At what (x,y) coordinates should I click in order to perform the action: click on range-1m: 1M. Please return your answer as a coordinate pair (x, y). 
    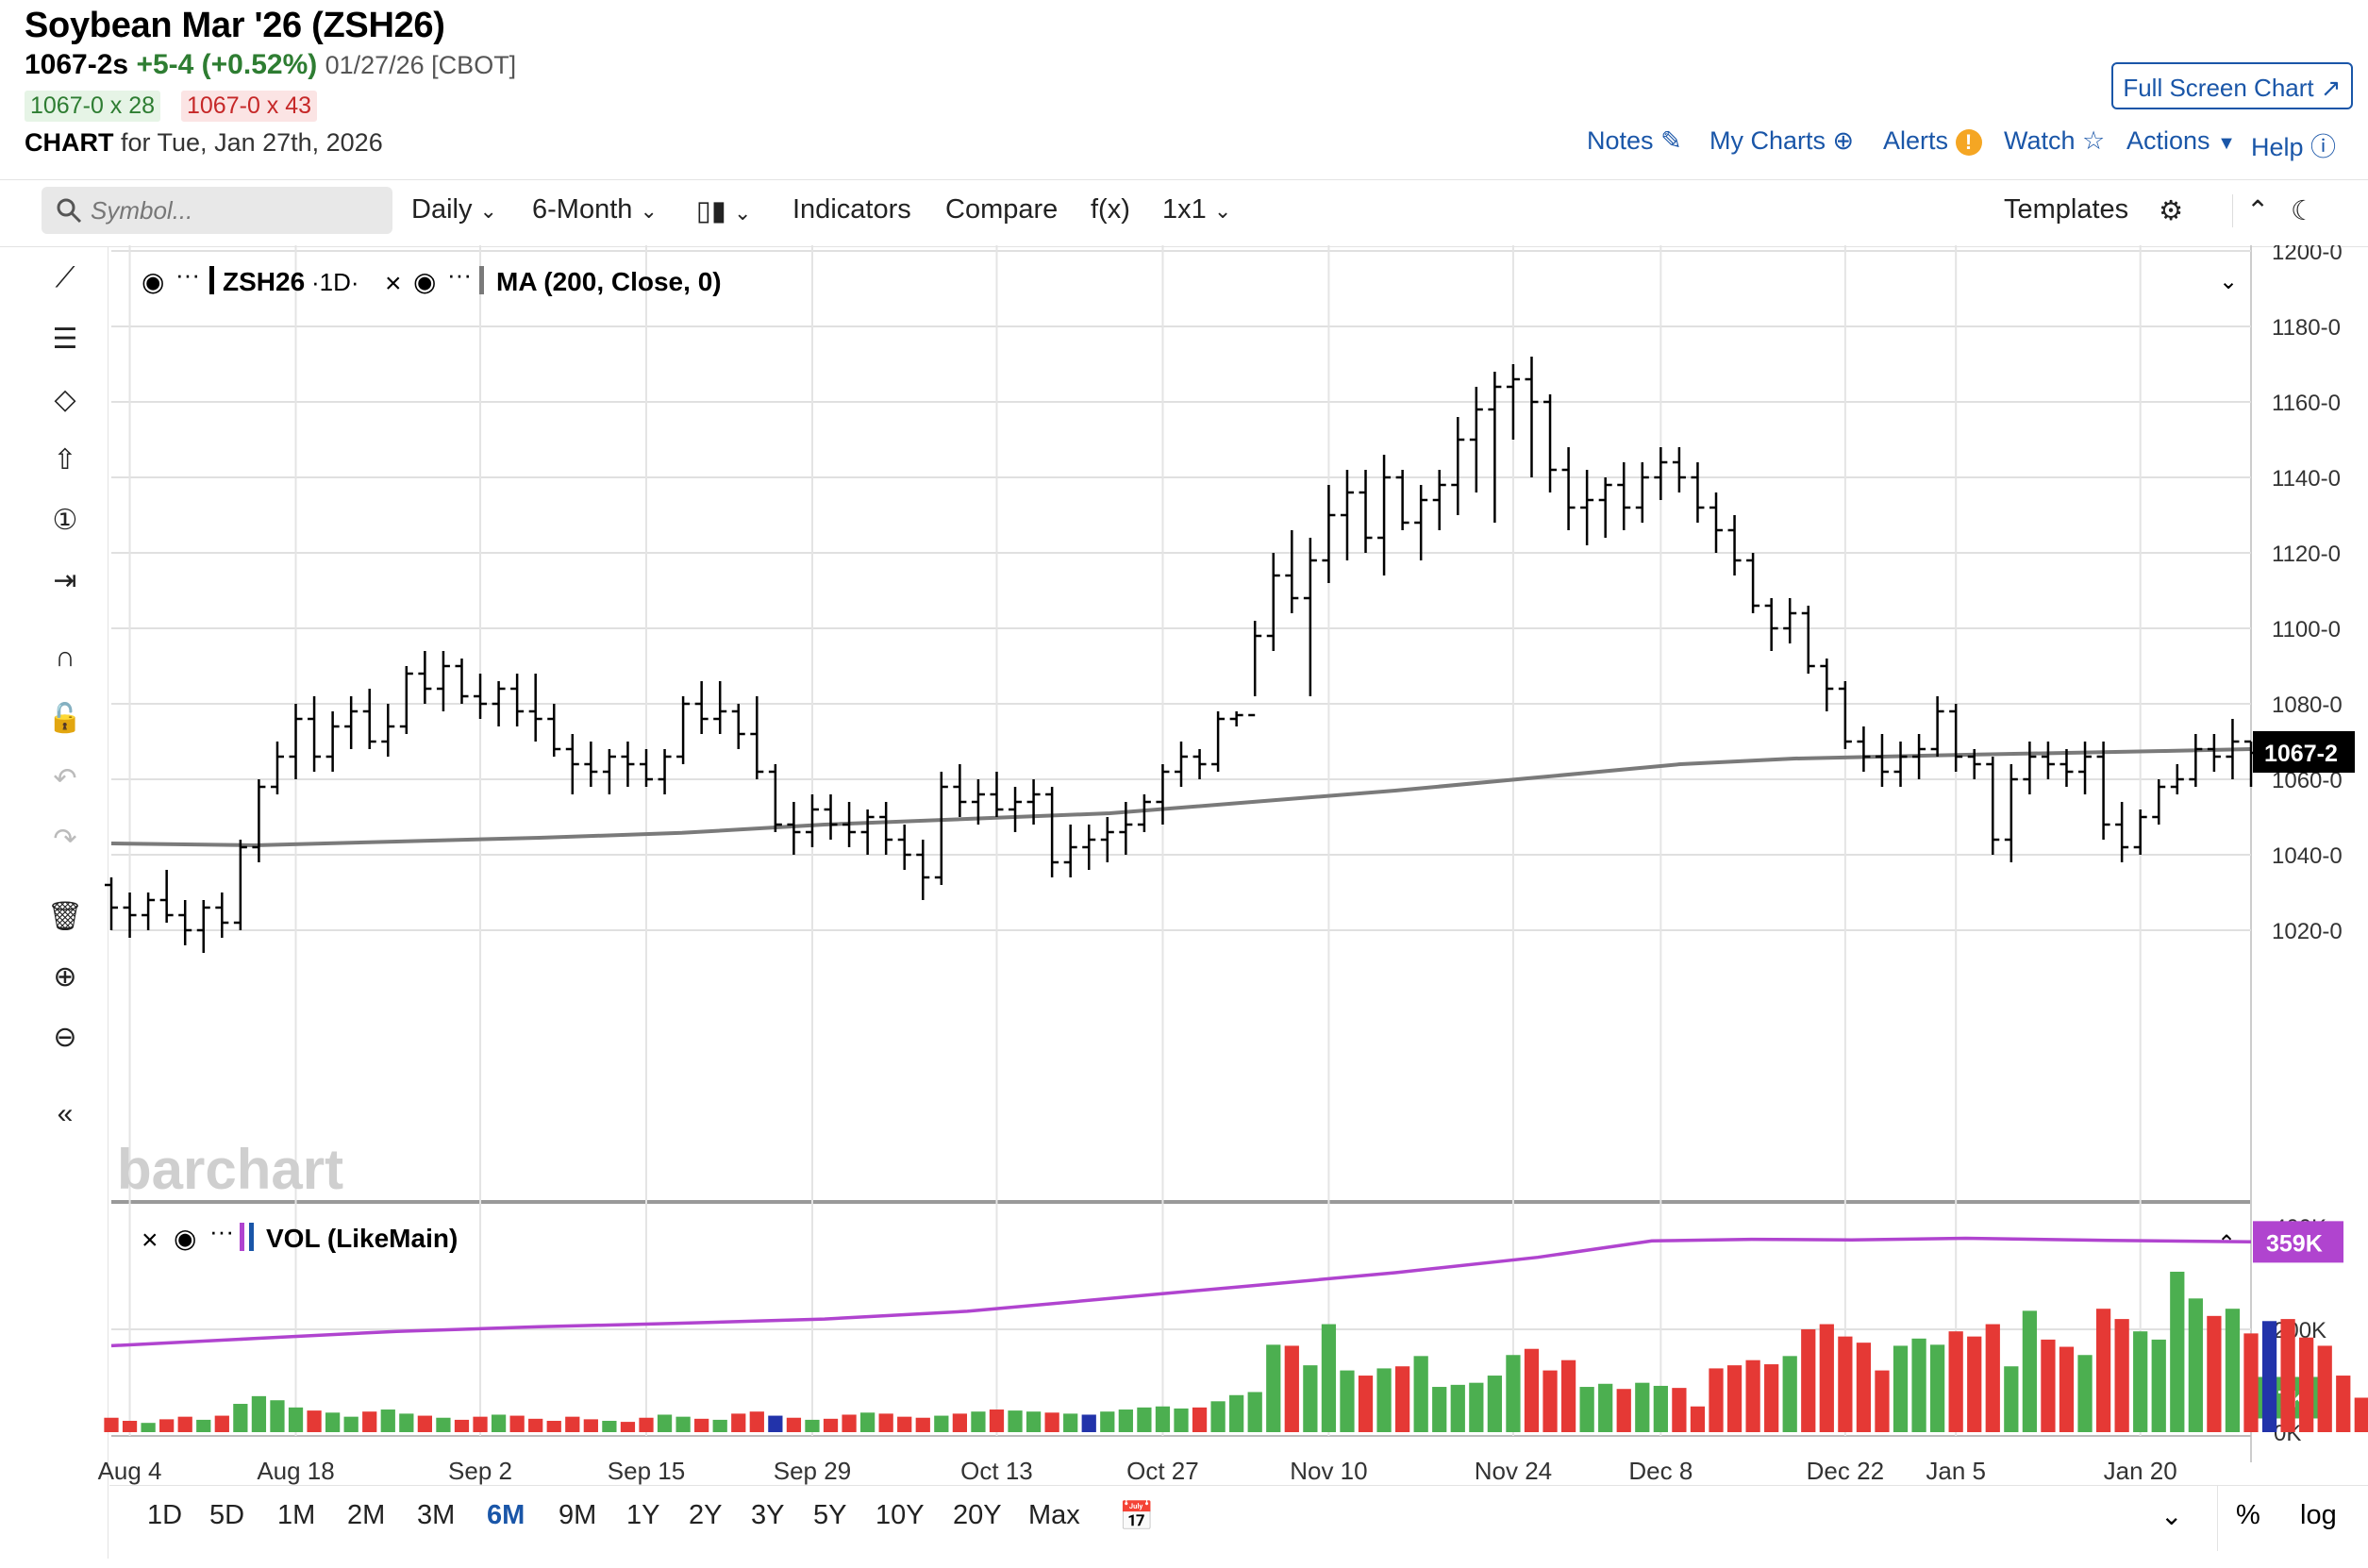
    Looking at the image, I should click on (296, 1515).